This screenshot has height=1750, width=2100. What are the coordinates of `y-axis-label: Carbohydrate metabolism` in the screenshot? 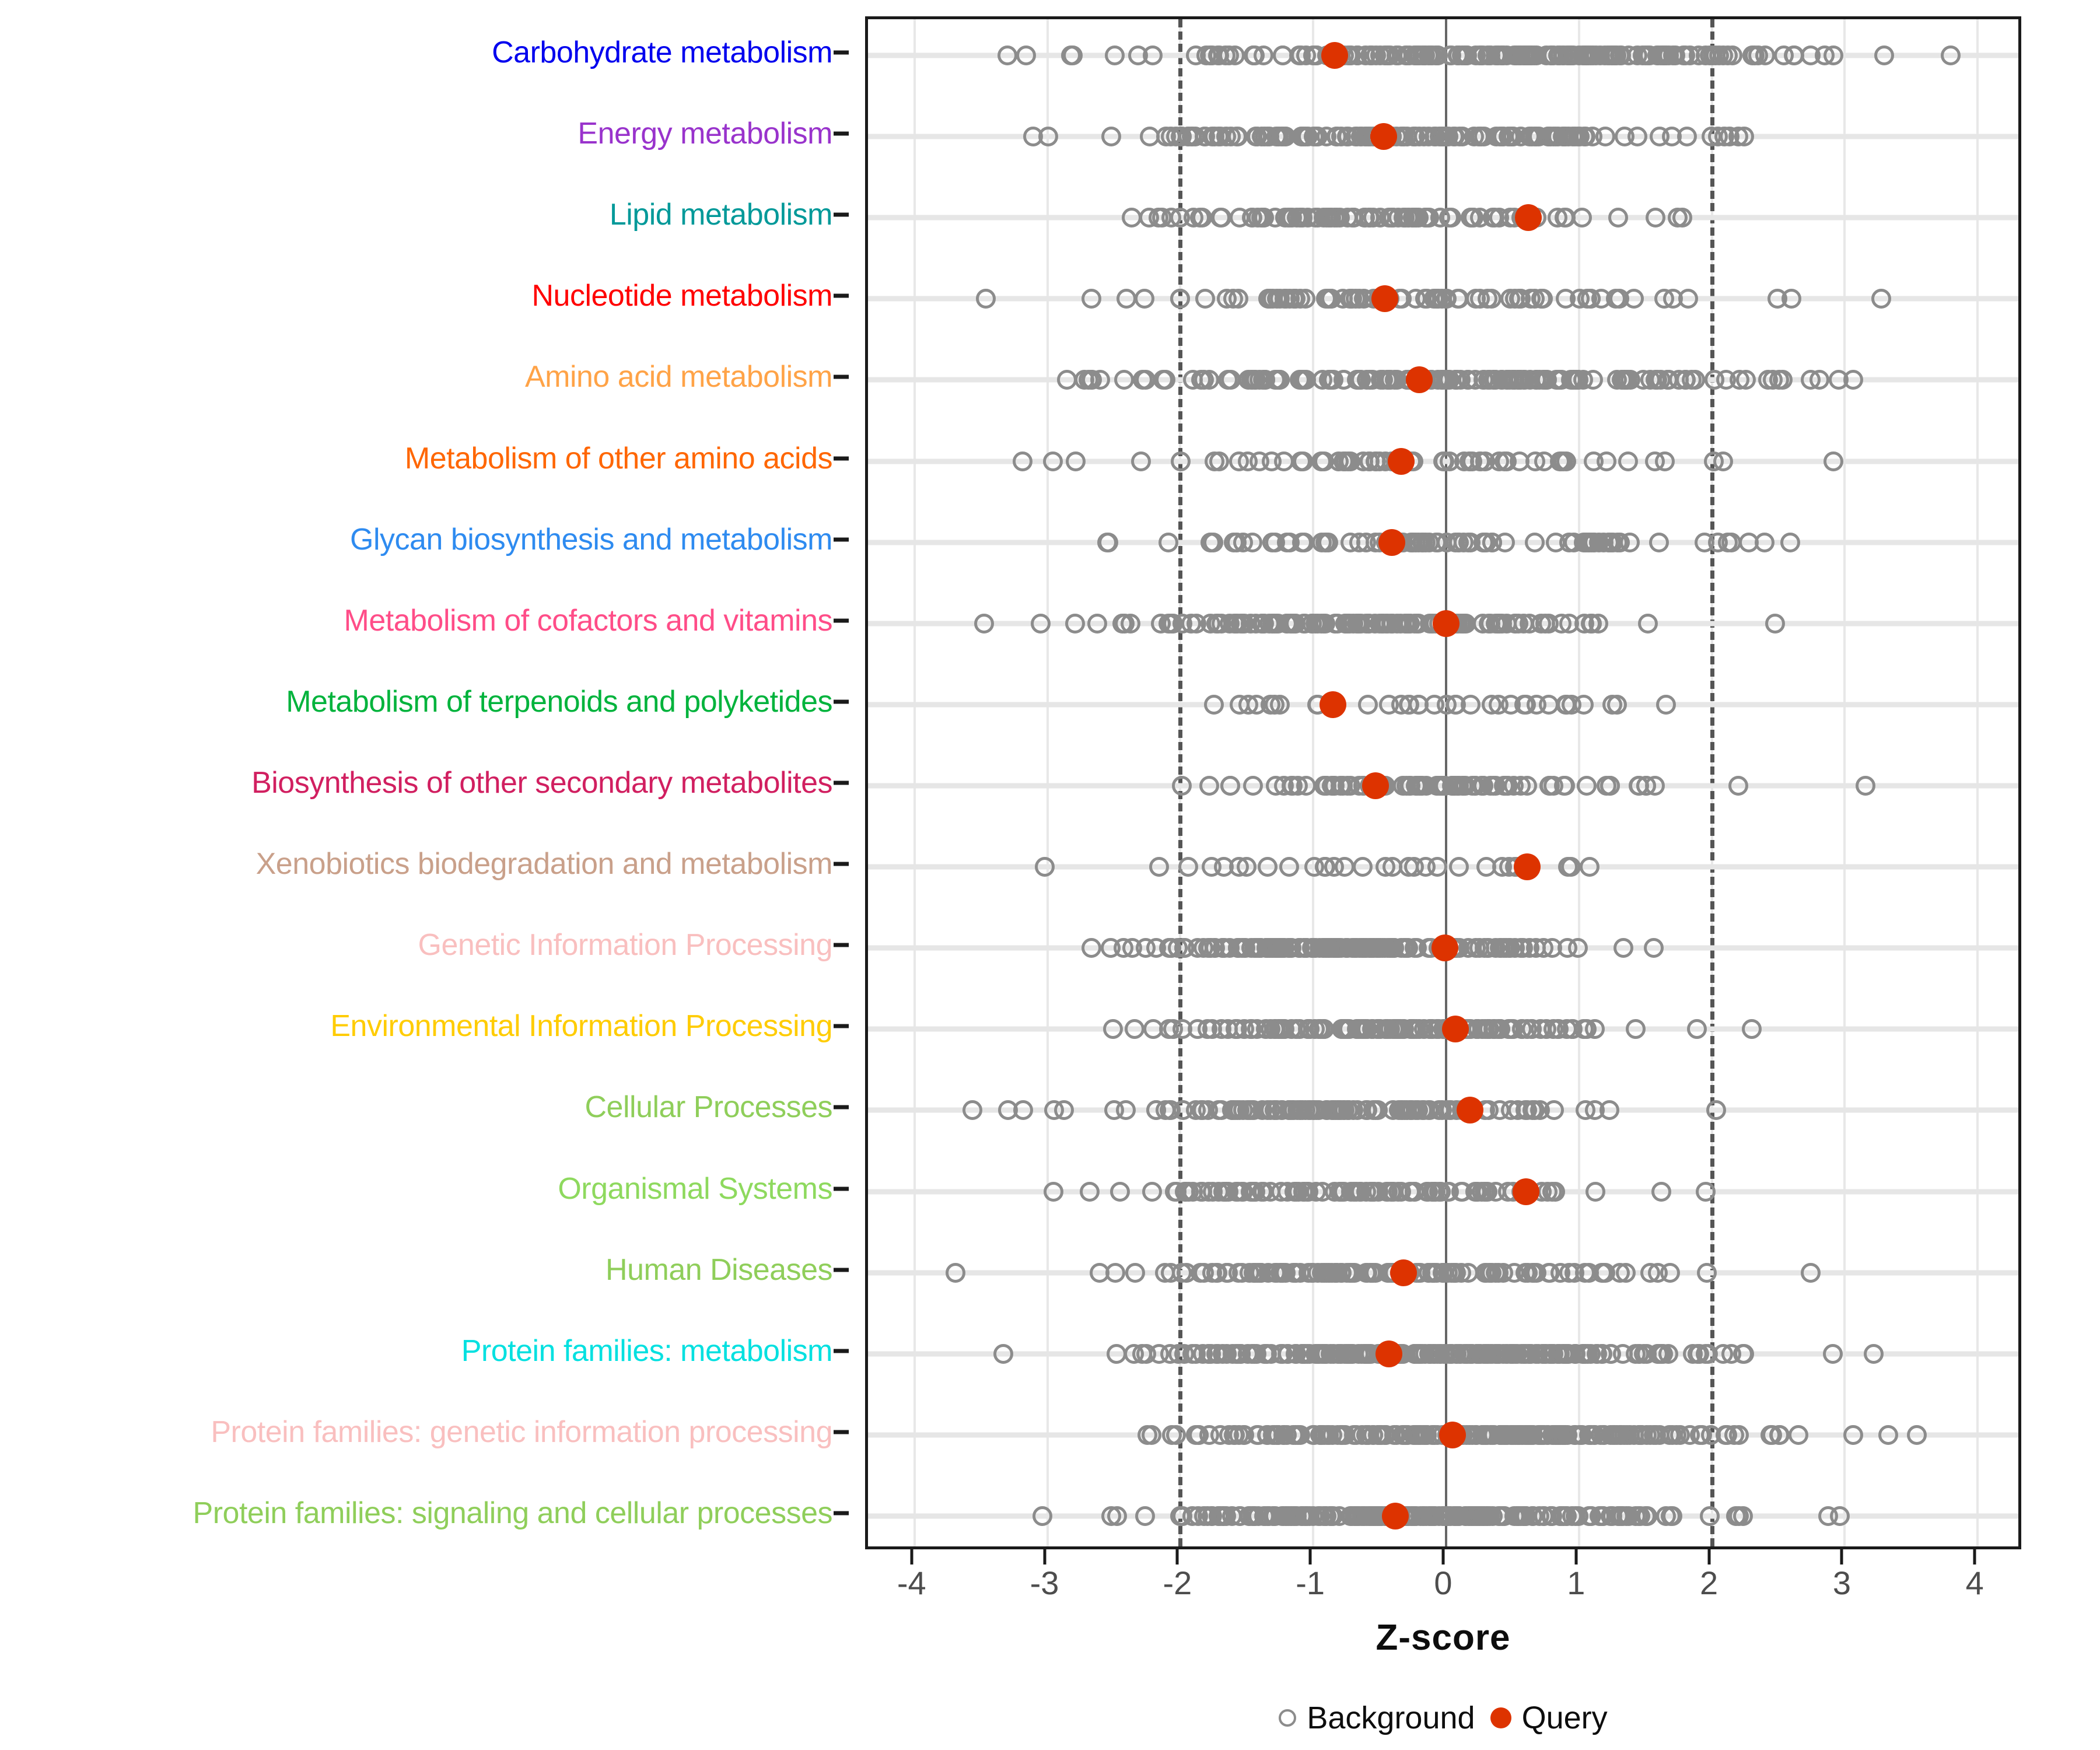 It's located at (662, 52).